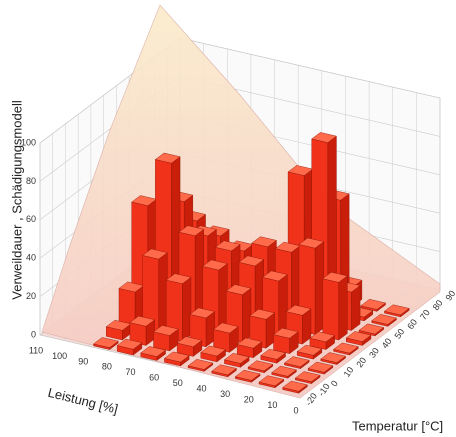 The image size is (456, 437). What do you see at coordinates (36, 350) in the screenshot?
I see `x-tick-label: 110` at bounding box center [36, 350].